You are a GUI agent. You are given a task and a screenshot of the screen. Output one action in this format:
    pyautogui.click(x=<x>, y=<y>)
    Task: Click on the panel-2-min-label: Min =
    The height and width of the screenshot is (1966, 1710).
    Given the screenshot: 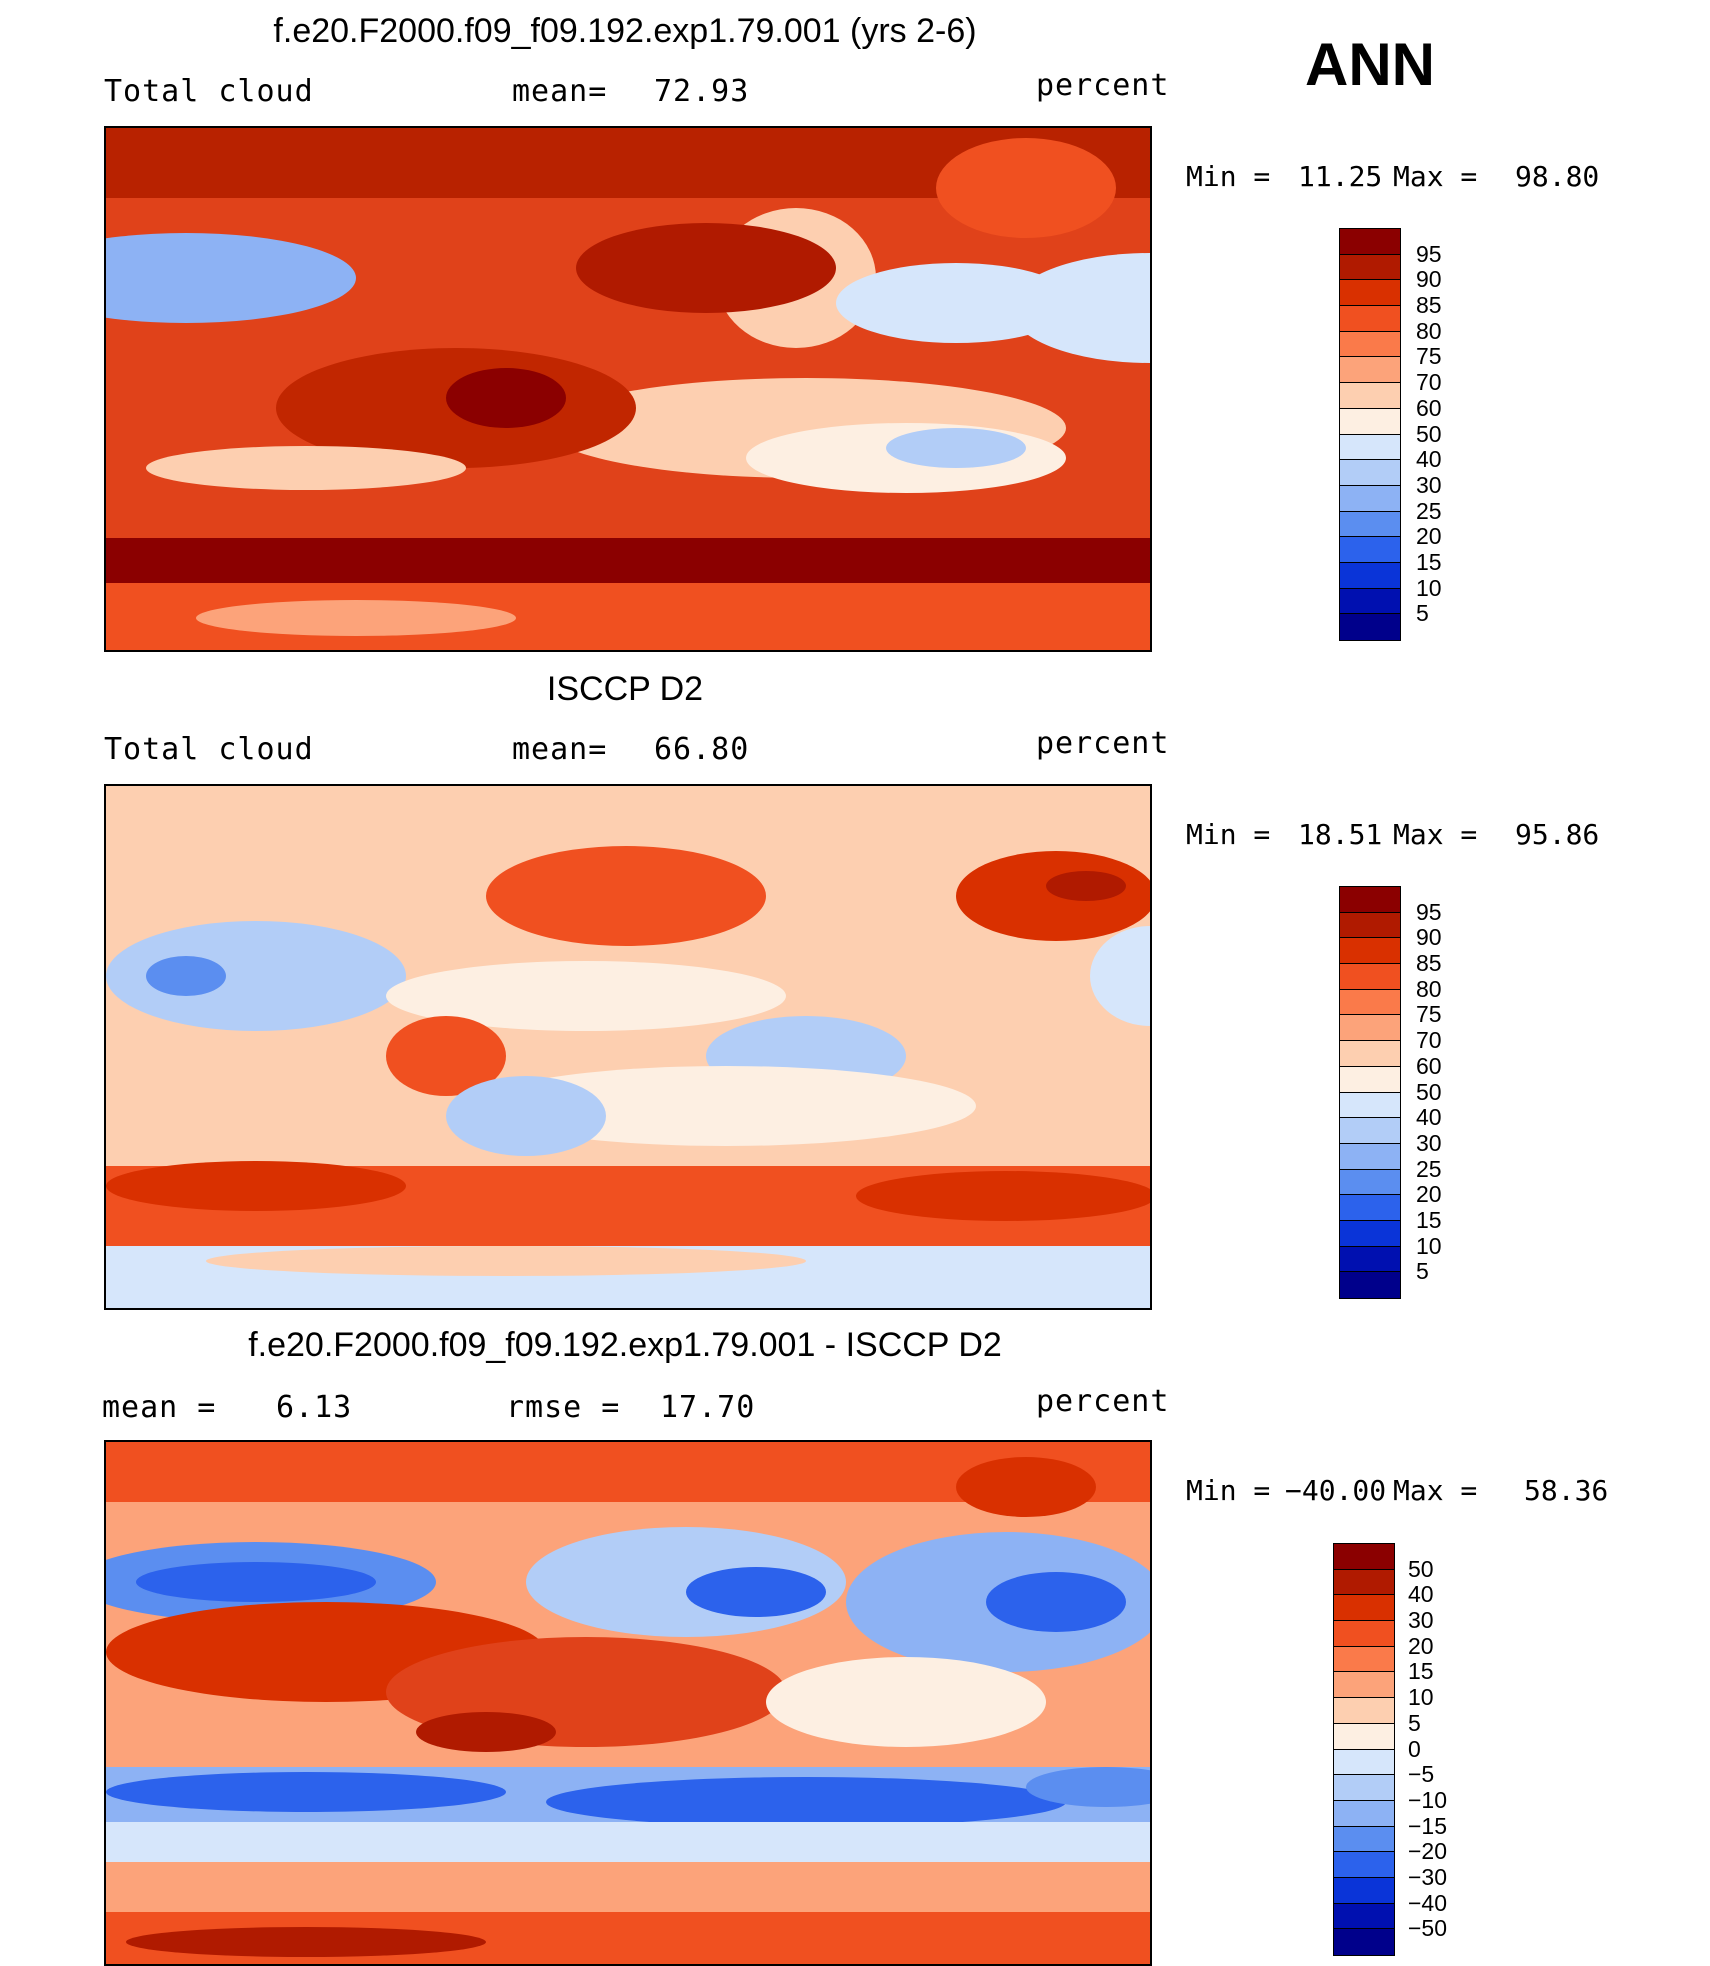 What is the action you would take?
    pyautogui.click(x=1228, y=834)
    